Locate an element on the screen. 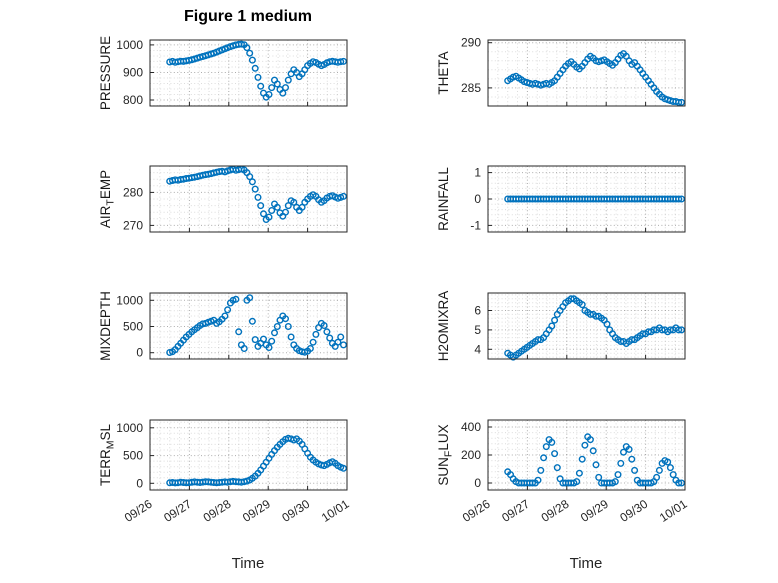 The width and height of the screenshot is (778, 583). svg-text: 285 is located at coordinates (471, 88).